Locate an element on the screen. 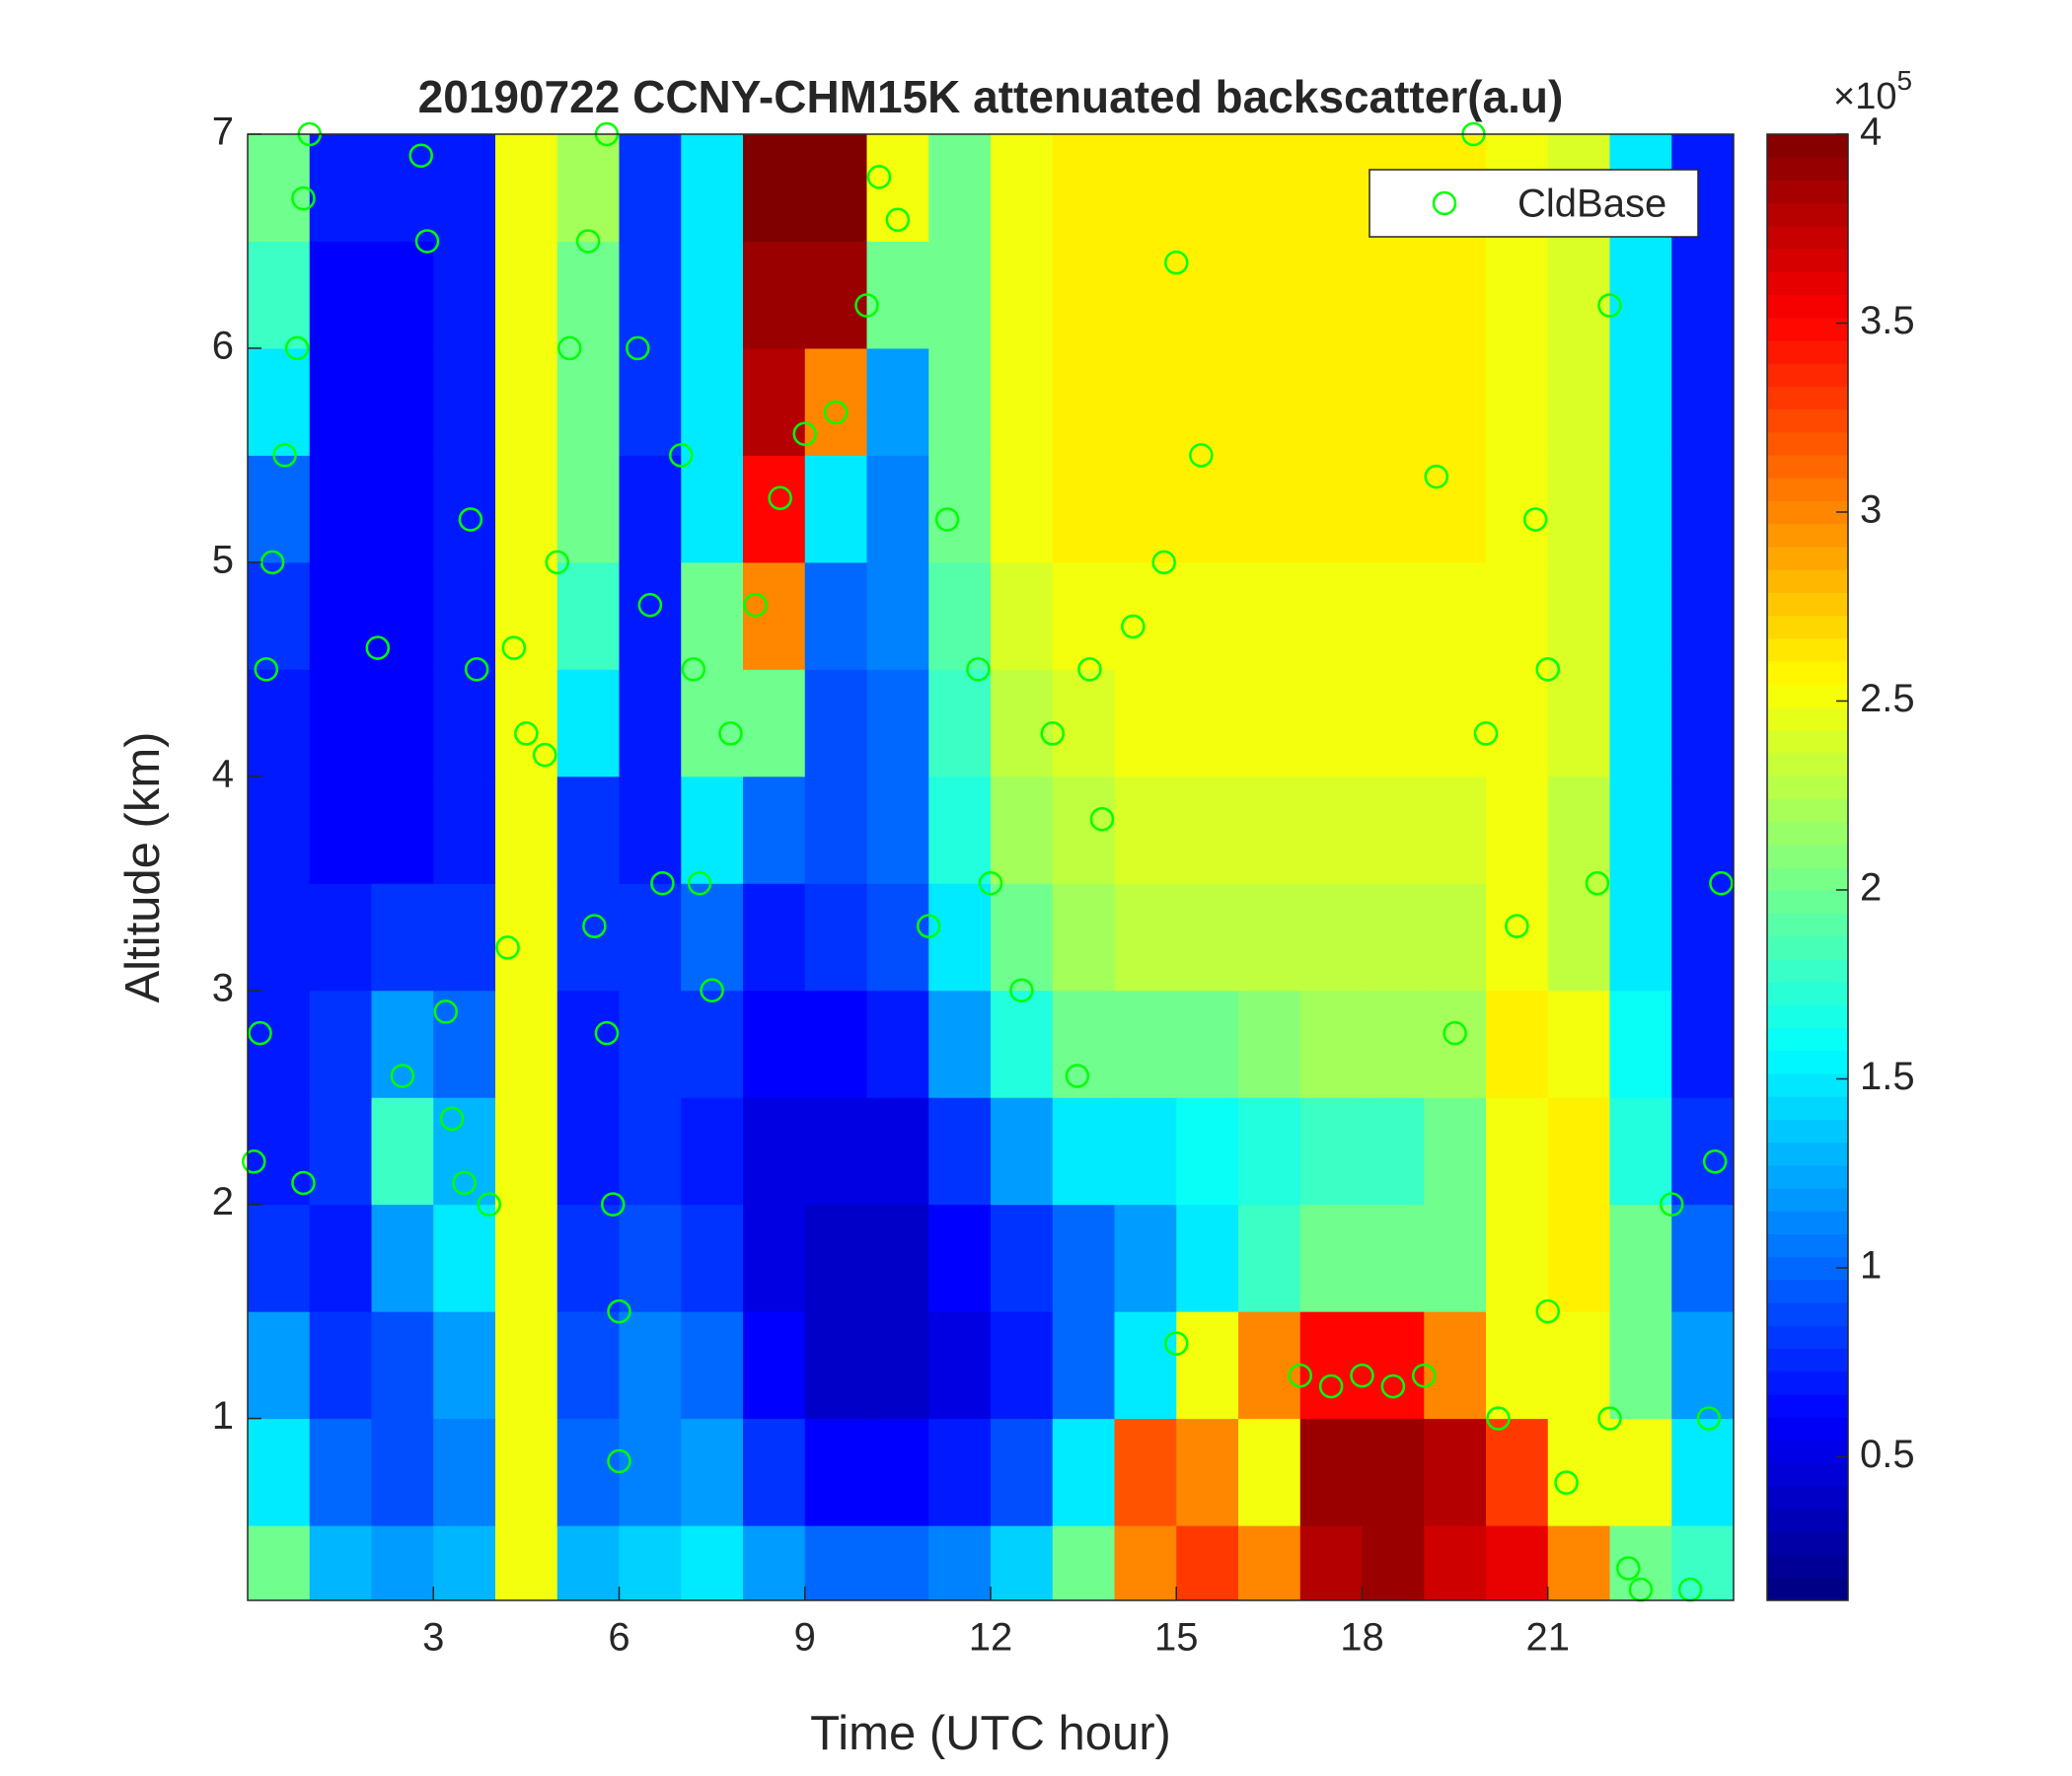 Image resolution: width=2072 pixels, height=1776 pixels. legend-box is located at coordinates (1534, 204).